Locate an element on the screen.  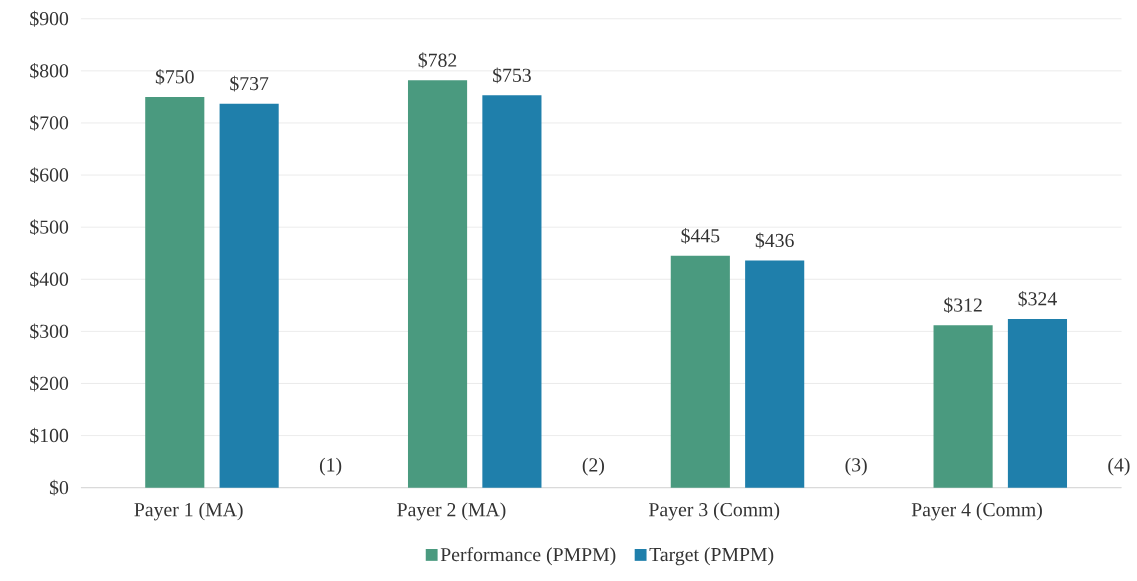
x-tick-label: Payer 2 (MA) is located at coordinates (451, 511).